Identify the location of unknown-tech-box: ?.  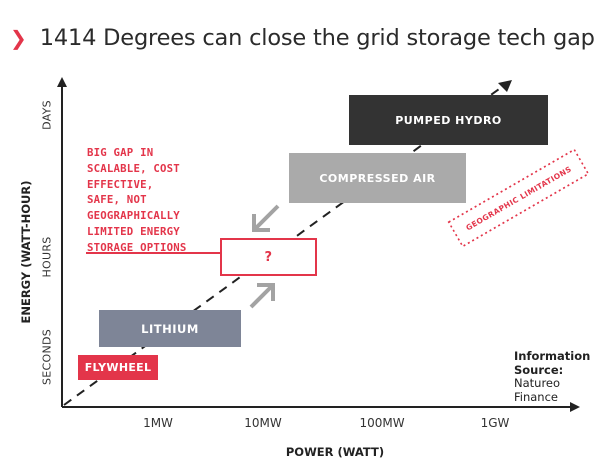
(268, 257).